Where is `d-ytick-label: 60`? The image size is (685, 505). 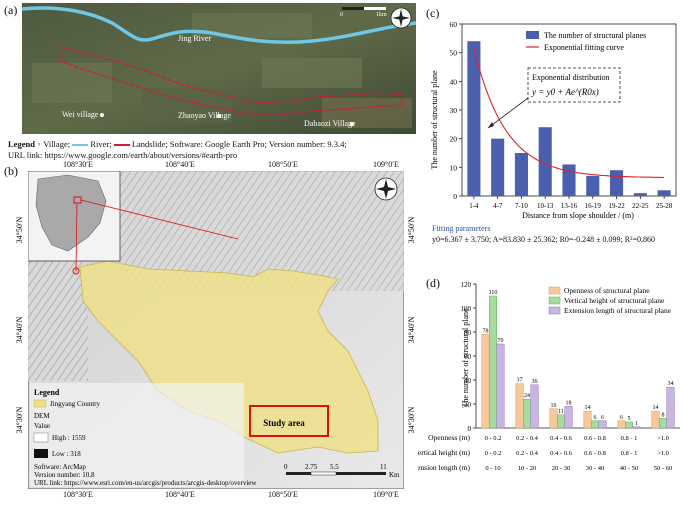 d-ytick-label: 60 is located at coordinates (468, 357).